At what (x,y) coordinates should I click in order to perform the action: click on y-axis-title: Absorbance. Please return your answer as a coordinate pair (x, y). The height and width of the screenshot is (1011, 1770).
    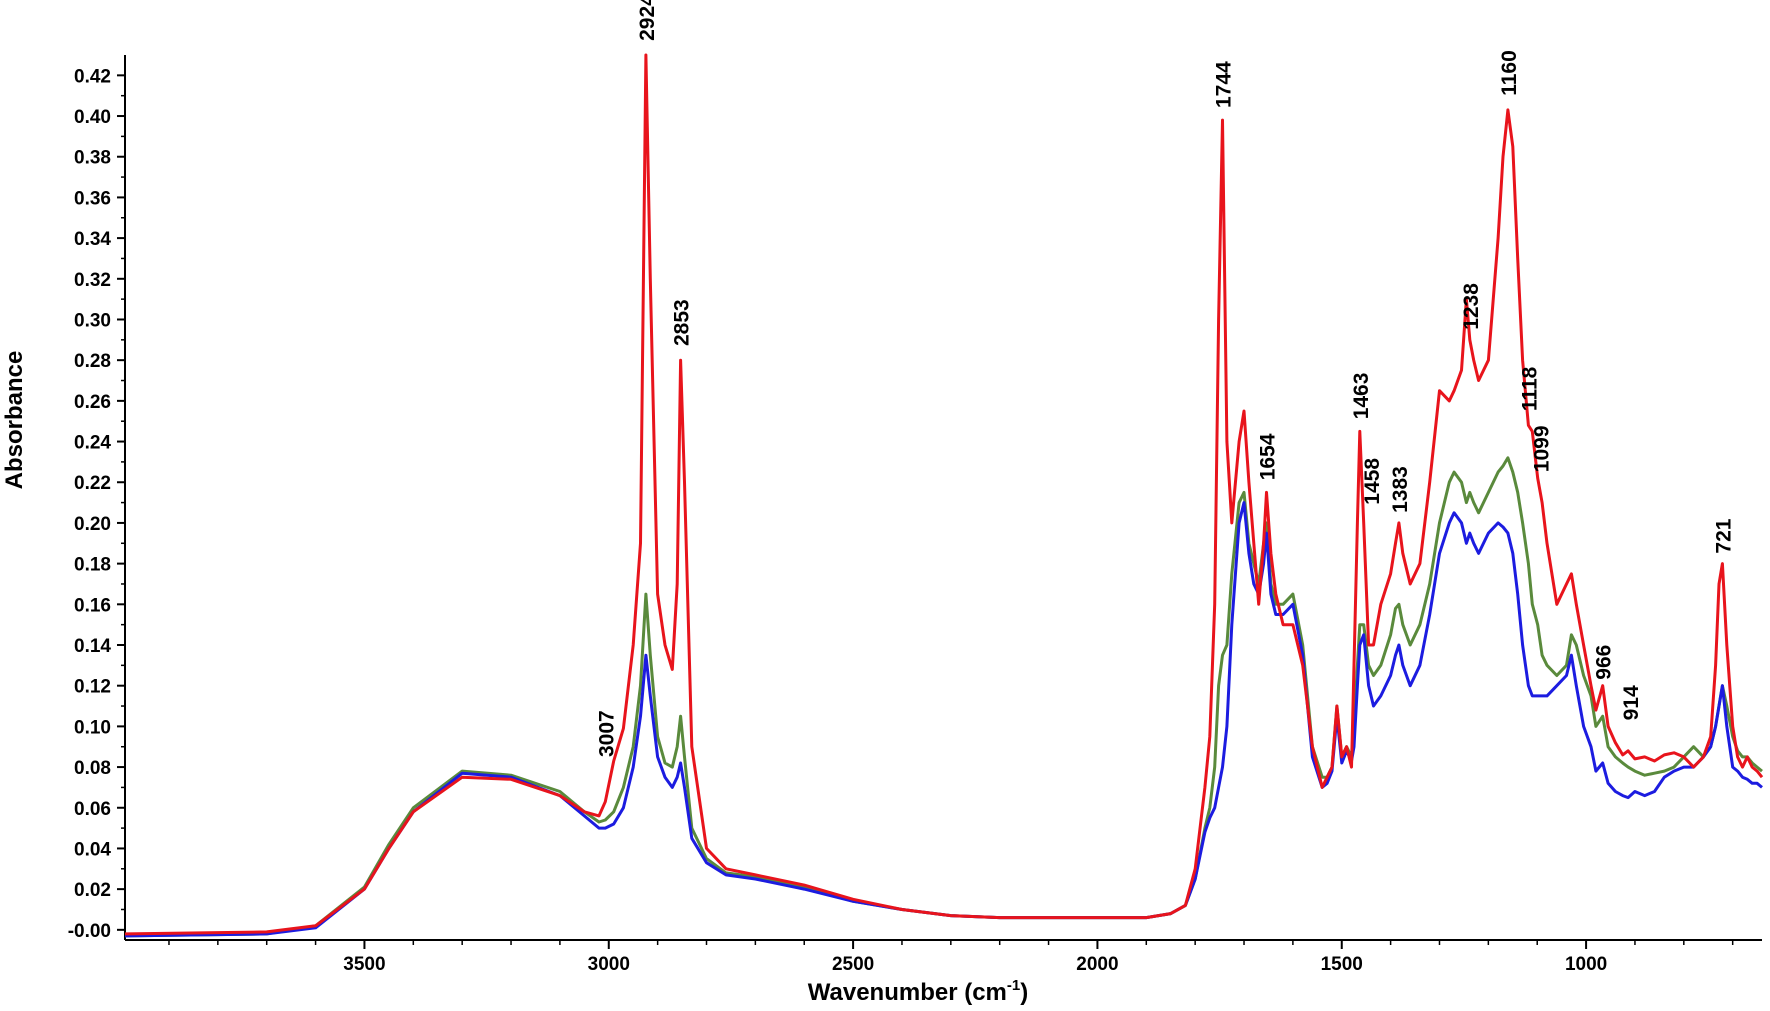
    Looking at the image, I should click on (14, 420).